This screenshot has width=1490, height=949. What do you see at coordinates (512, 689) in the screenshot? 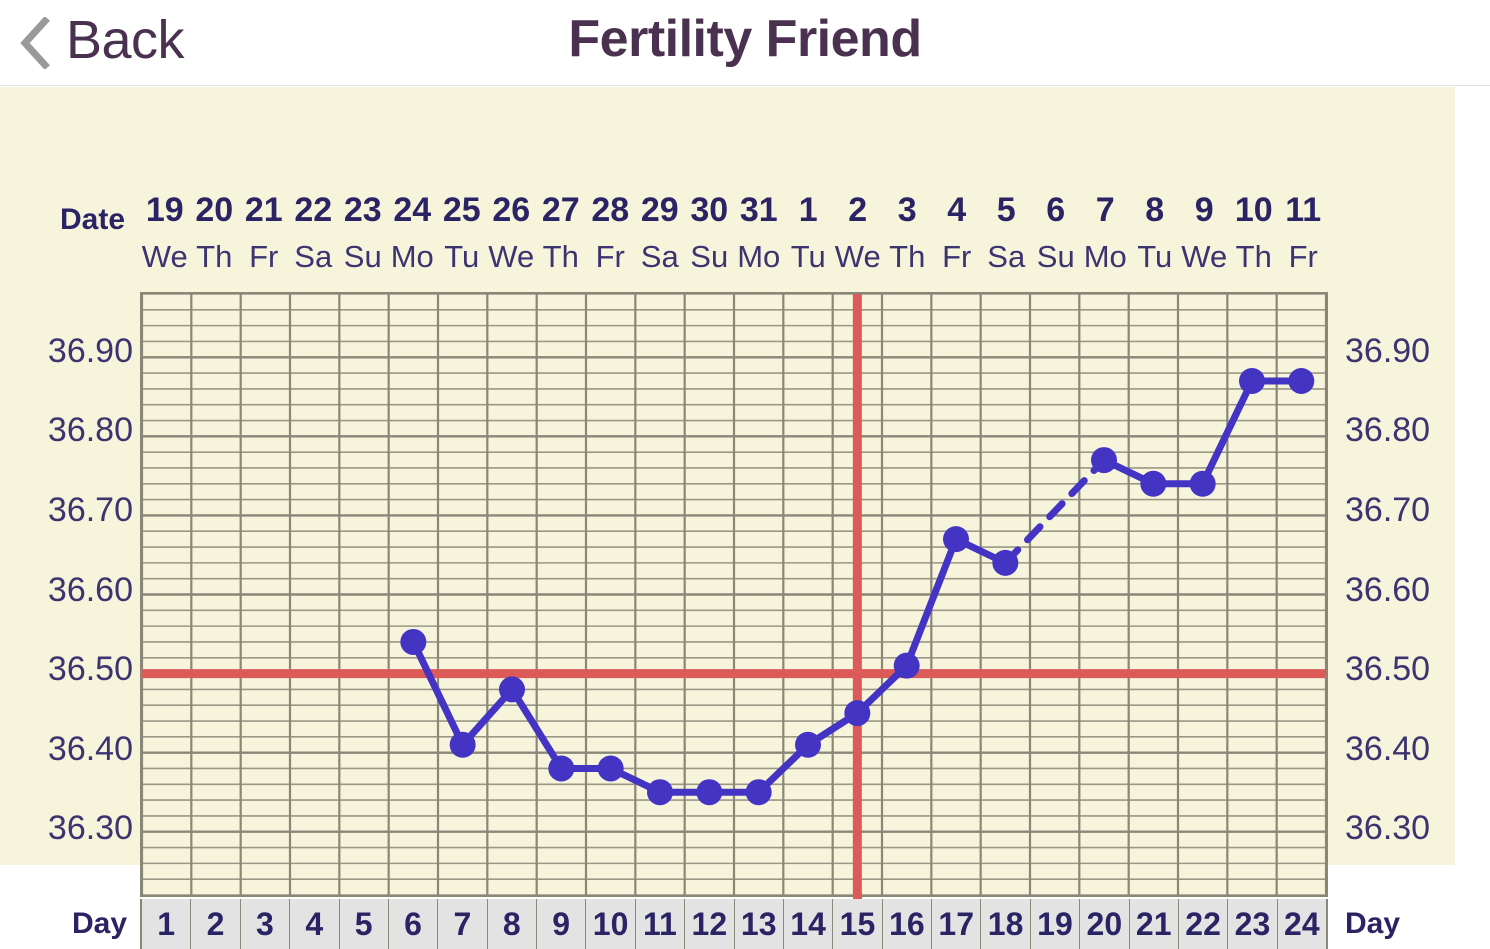
I see `temperature-point: Day 8: 36.48°C` at bounding box center [512, 689].